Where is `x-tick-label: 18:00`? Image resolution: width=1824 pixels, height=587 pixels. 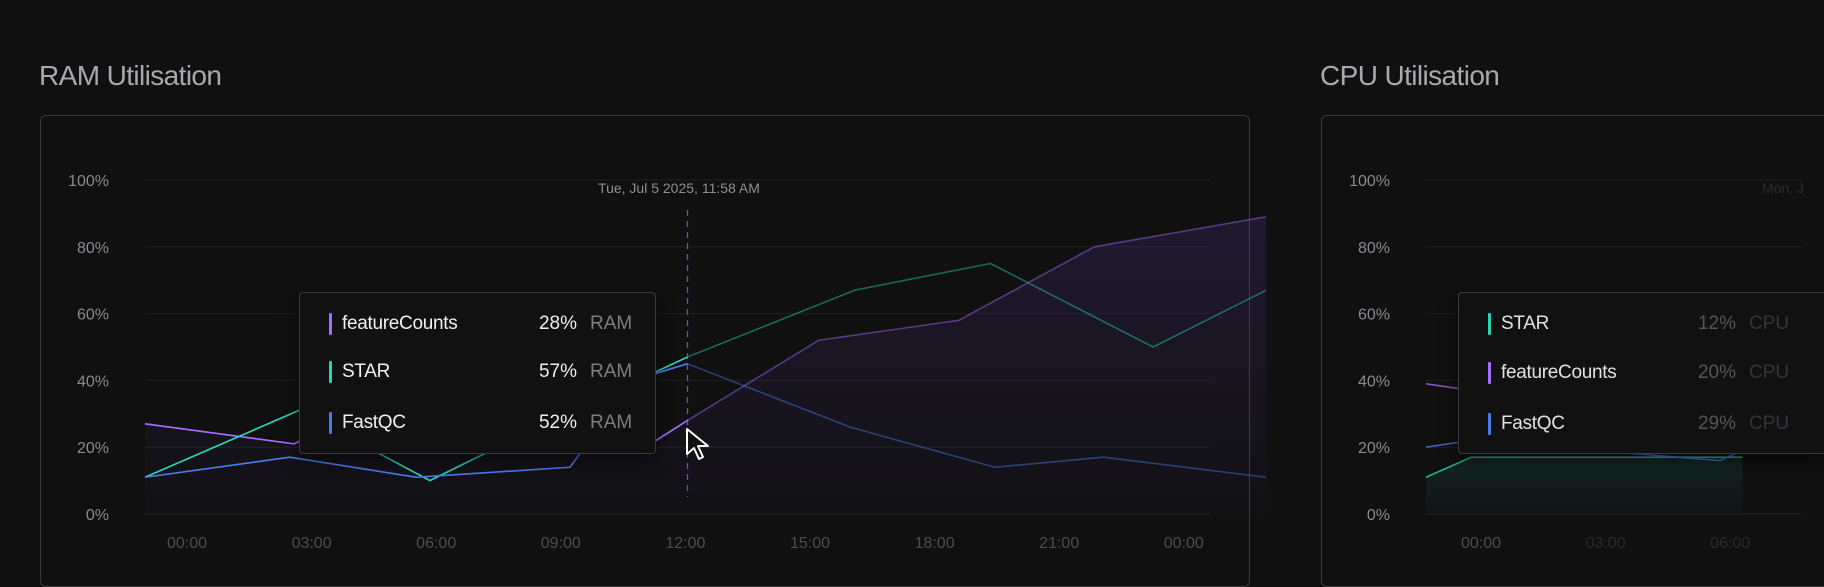
x-tick-label: 18:00 is located at coordinates (935, 543).